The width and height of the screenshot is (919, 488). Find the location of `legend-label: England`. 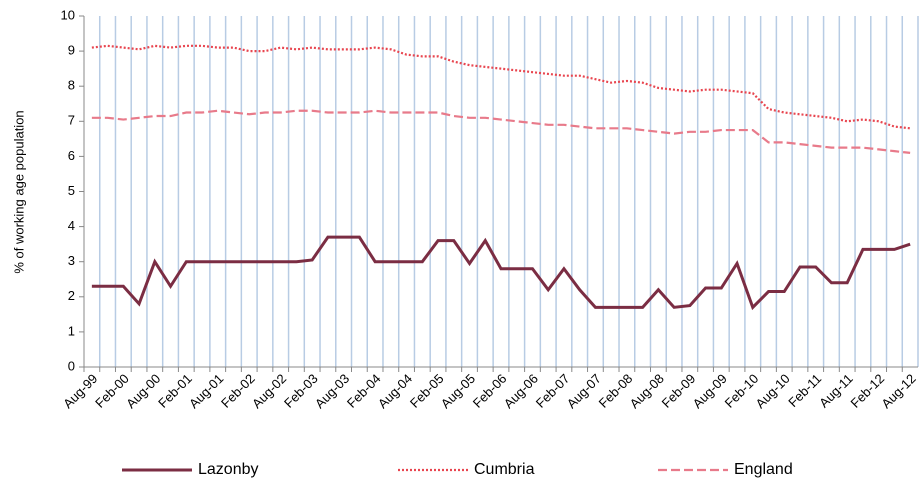

legend-label: England is located at coordinates (763, 469).